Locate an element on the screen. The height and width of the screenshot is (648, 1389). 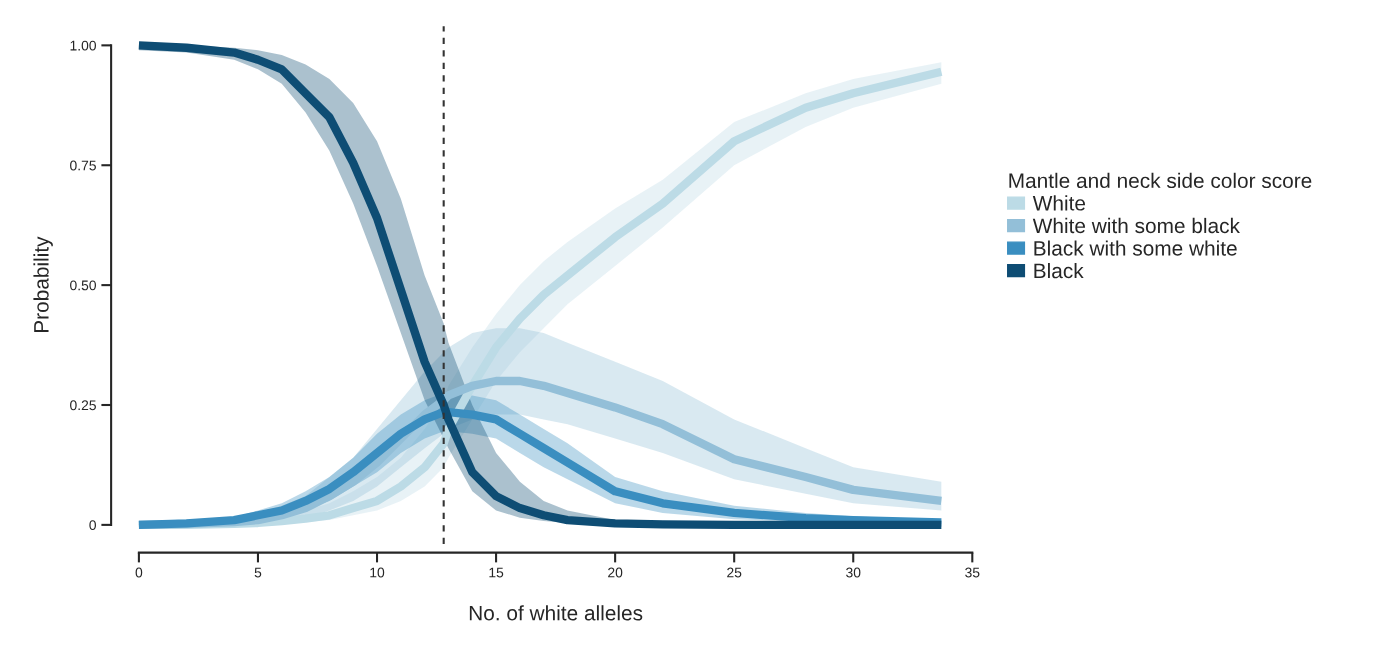
x-tick-label: 15 is located at coordinates (496, 572).